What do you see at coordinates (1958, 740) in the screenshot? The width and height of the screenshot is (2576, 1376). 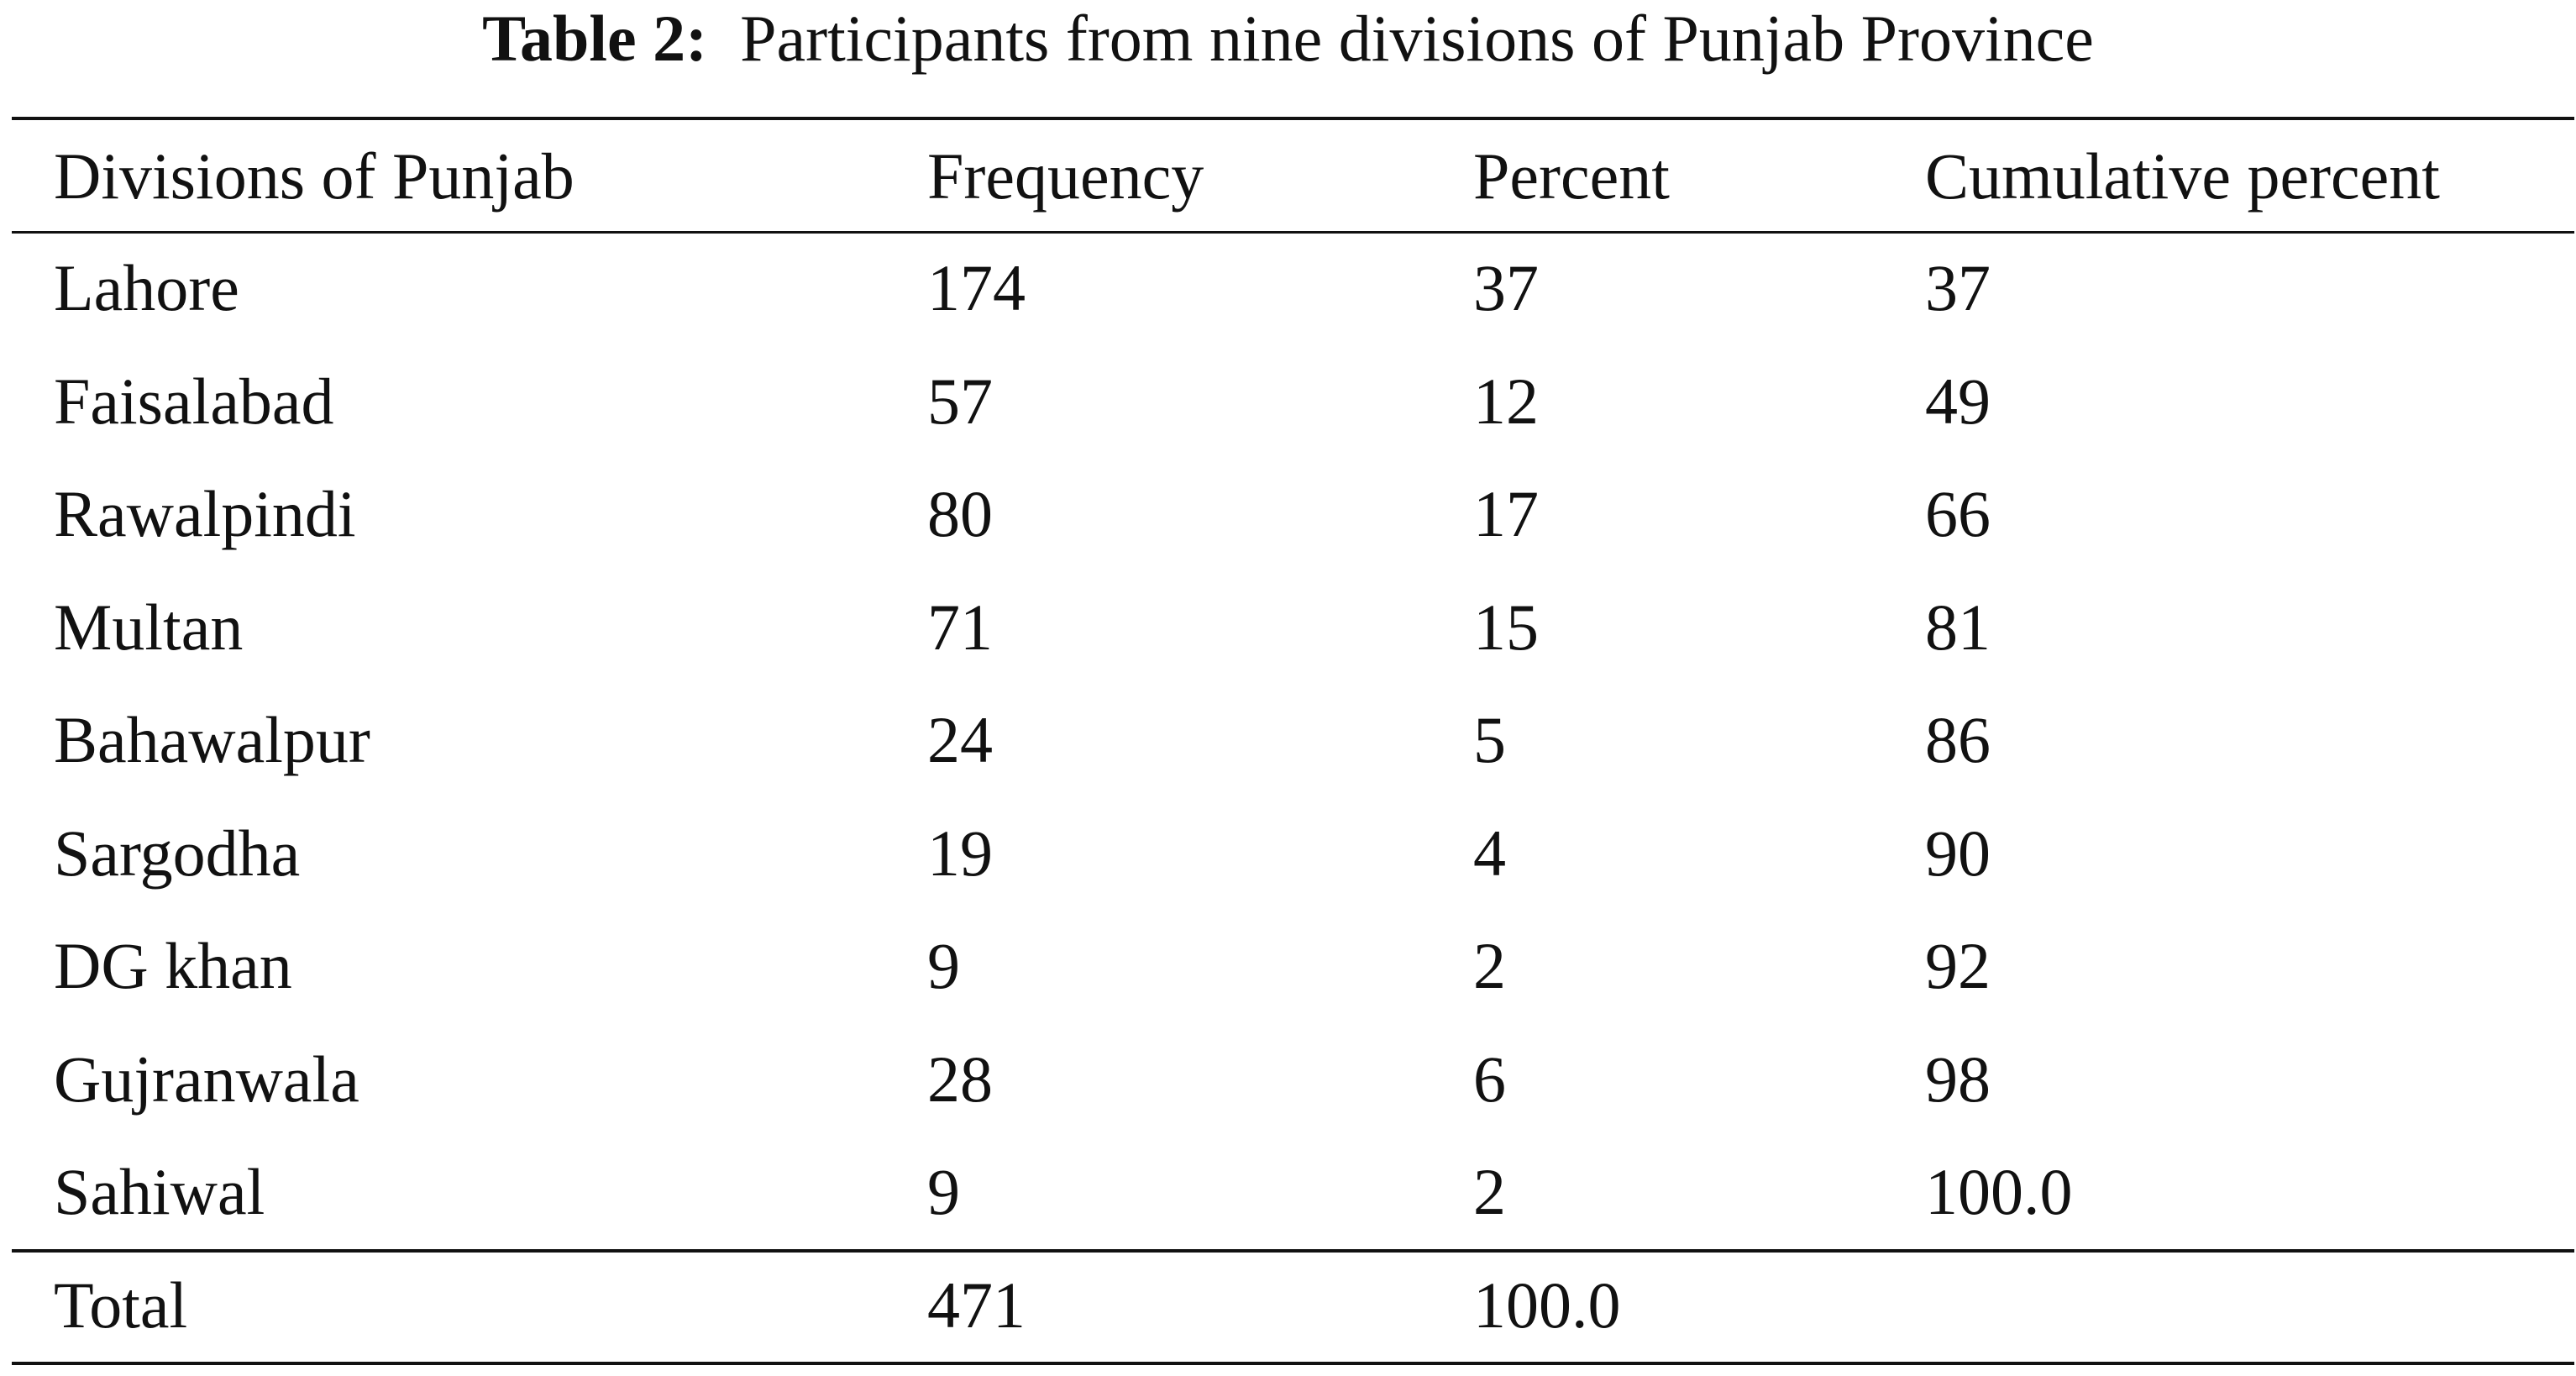 I see `cell-cumulative-percent: 86` at bounding box center [1958, 740].